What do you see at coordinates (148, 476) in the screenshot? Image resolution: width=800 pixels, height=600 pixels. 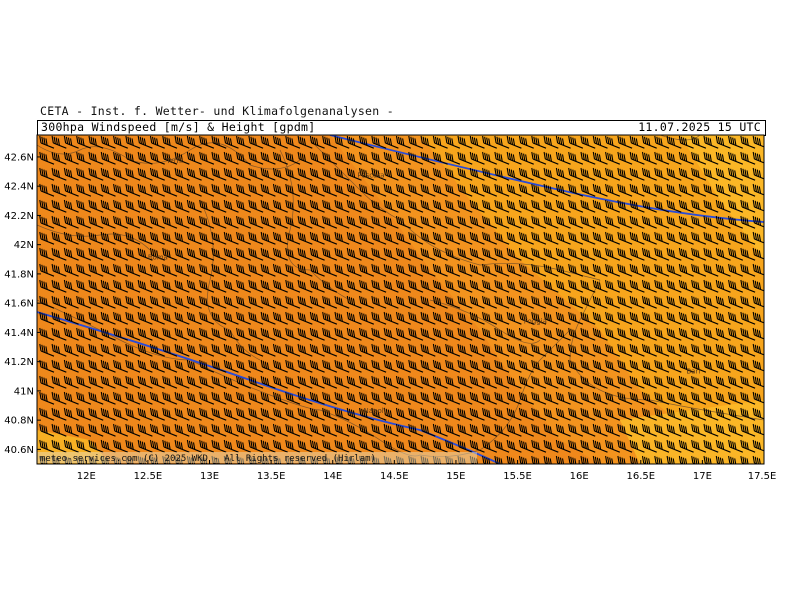 I see `lon-tick-label: 12.5E` at bounding box center [148, 476].